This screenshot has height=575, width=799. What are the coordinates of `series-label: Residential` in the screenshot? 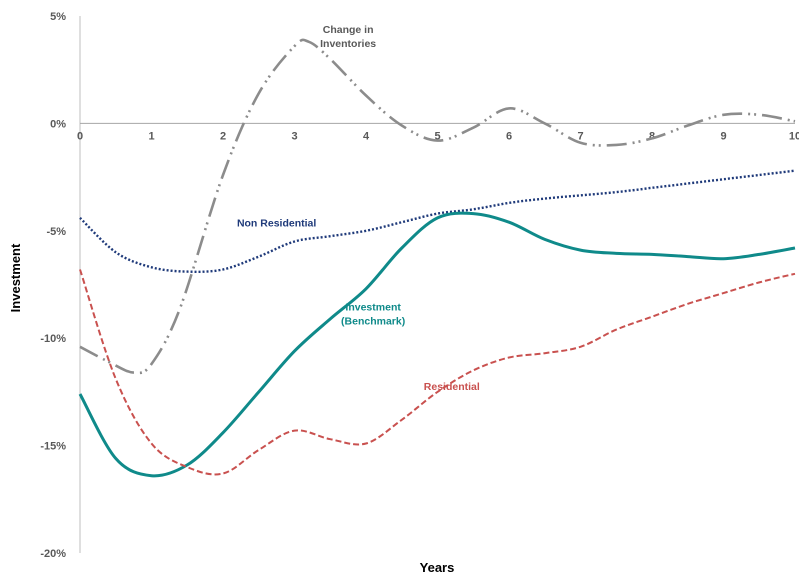 It's located at (452, 387).